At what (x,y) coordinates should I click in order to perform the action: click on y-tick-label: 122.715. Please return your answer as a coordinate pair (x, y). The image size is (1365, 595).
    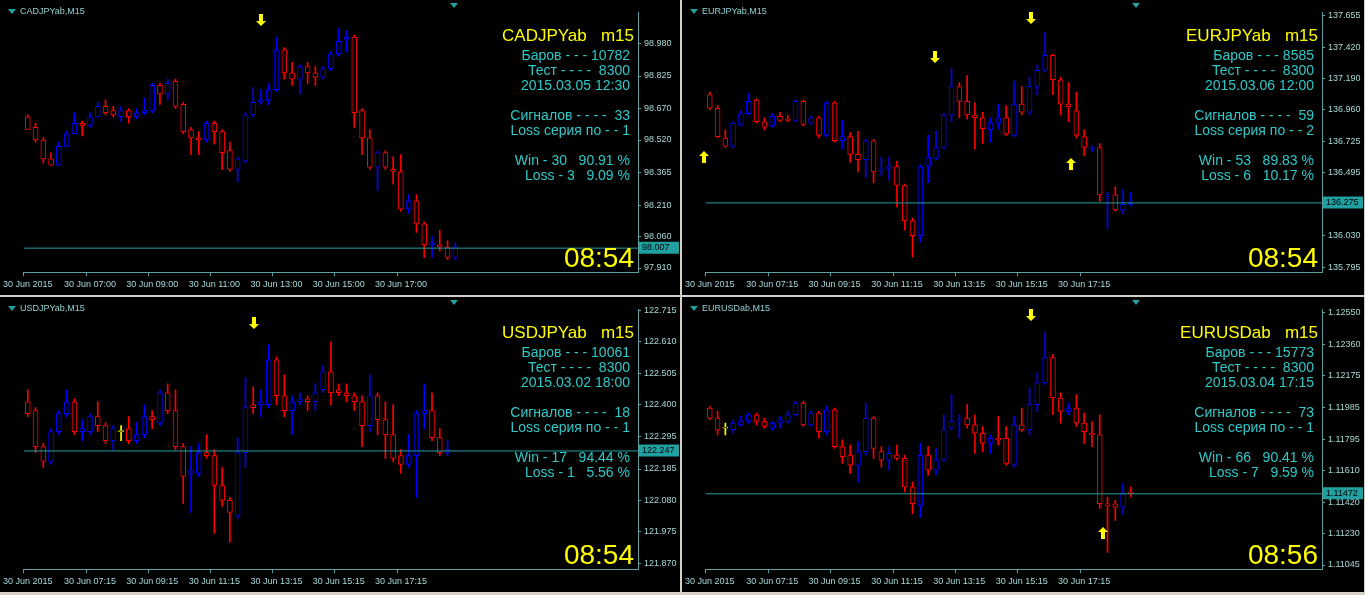
    Looking at the image, I should click on (660, 309).